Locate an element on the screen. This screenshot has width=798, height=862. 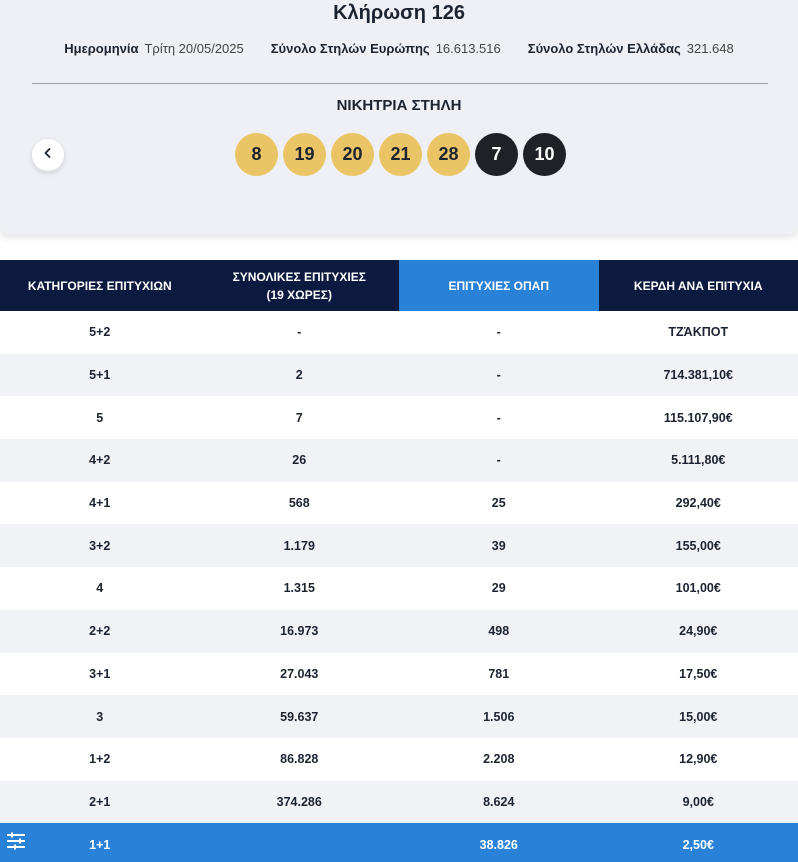
row-category: 4+2 is located at coordinates (100, 460).